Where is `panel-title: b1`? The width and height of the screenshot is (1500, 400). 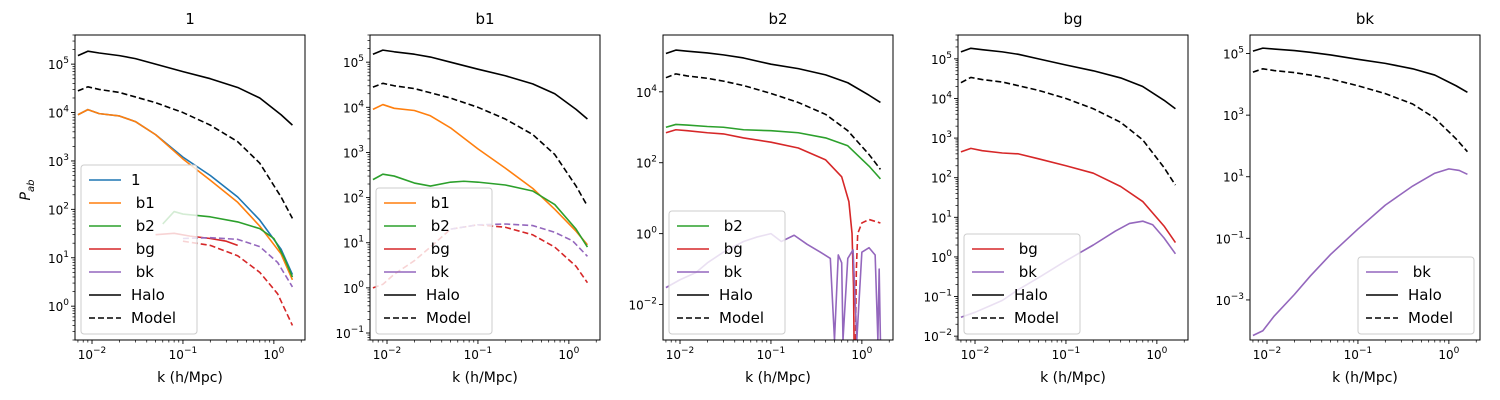 panel-title: b1 is located at coordinates (484, 19).